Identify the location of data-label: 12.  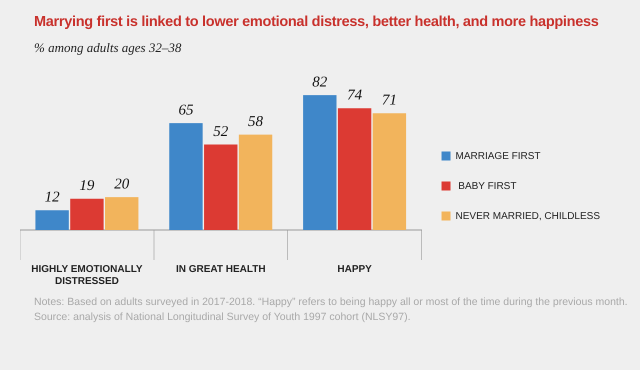
(52, 198).